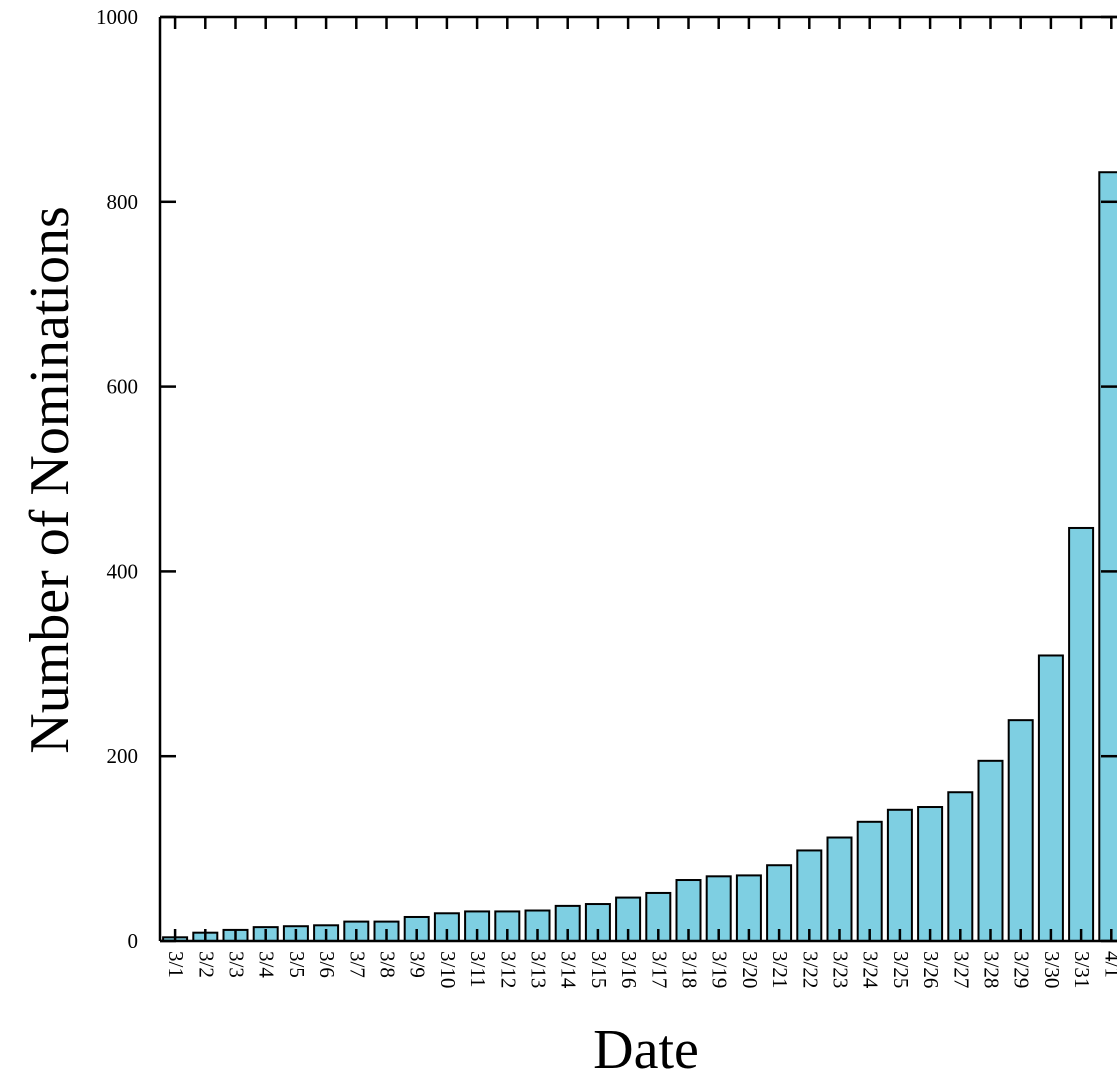  What do you see at coordinates (1108, 964) in the screenshot?
I see `x-tick-label: 4/1` at bounding box center [1108, 964].